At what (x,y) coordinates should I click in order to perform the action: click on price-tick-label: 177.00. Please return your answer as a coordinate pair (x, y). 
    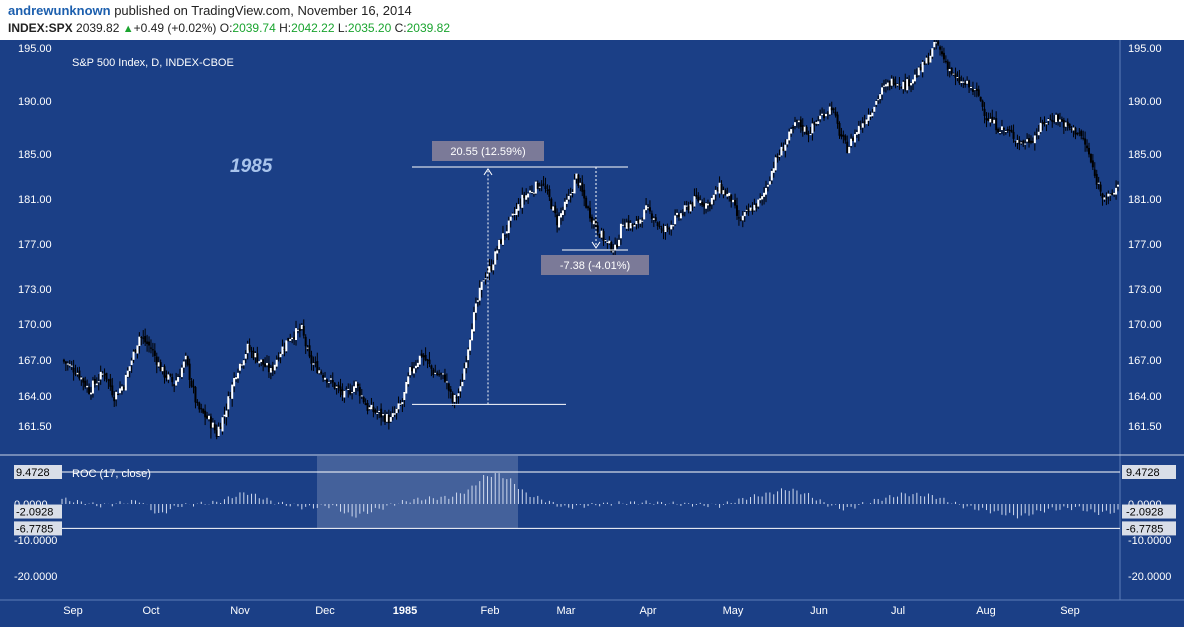
    Looking at the image, I should click on (1145, 245).